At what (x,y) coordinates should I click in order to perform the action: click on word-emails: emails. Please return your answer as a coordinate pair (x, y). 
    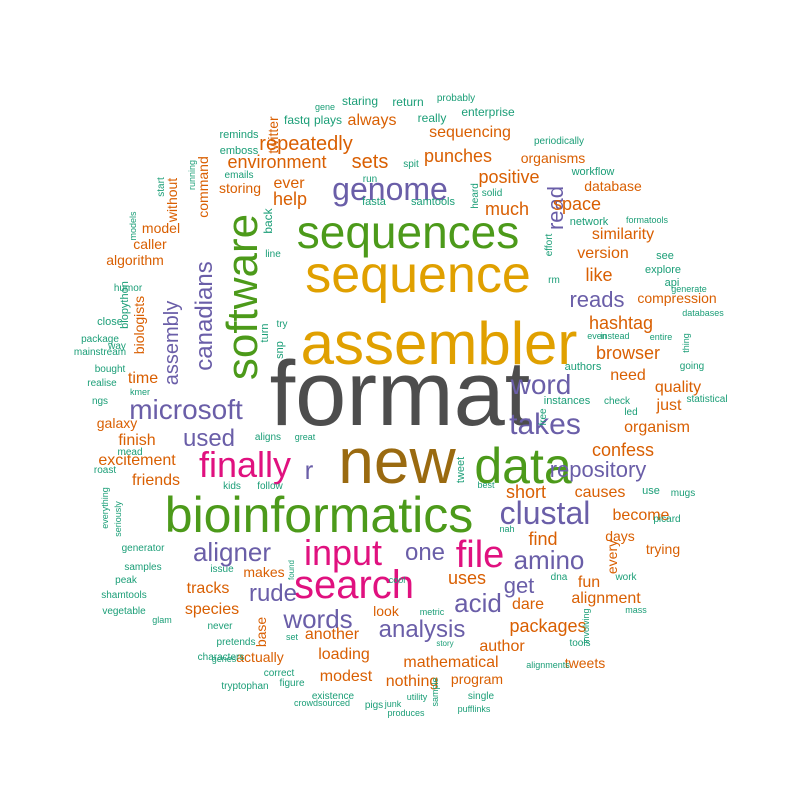
    Looking at the image, I should click on (239, 175).